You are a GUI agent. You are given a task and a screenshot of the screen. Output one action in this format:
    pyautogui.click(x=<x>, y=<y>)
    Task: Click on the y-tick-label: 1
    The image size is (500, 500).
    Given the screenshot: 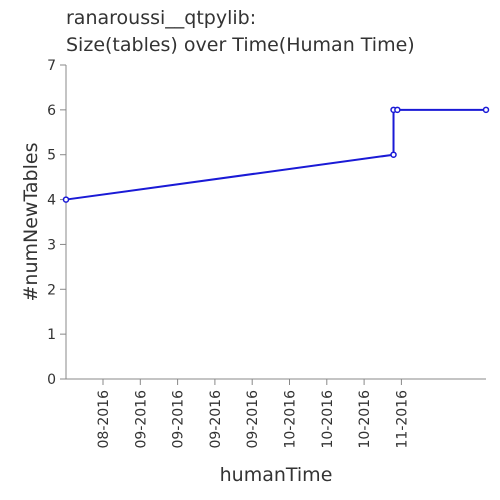 What is the action you would take?
    pyautogui.click(x=51, y=335)
    